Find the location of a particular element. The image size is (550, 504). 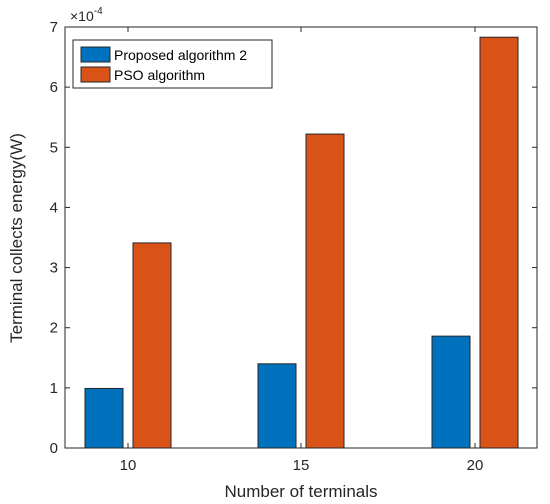

y-tick-label: 3 is located at coordinates (54, 268).